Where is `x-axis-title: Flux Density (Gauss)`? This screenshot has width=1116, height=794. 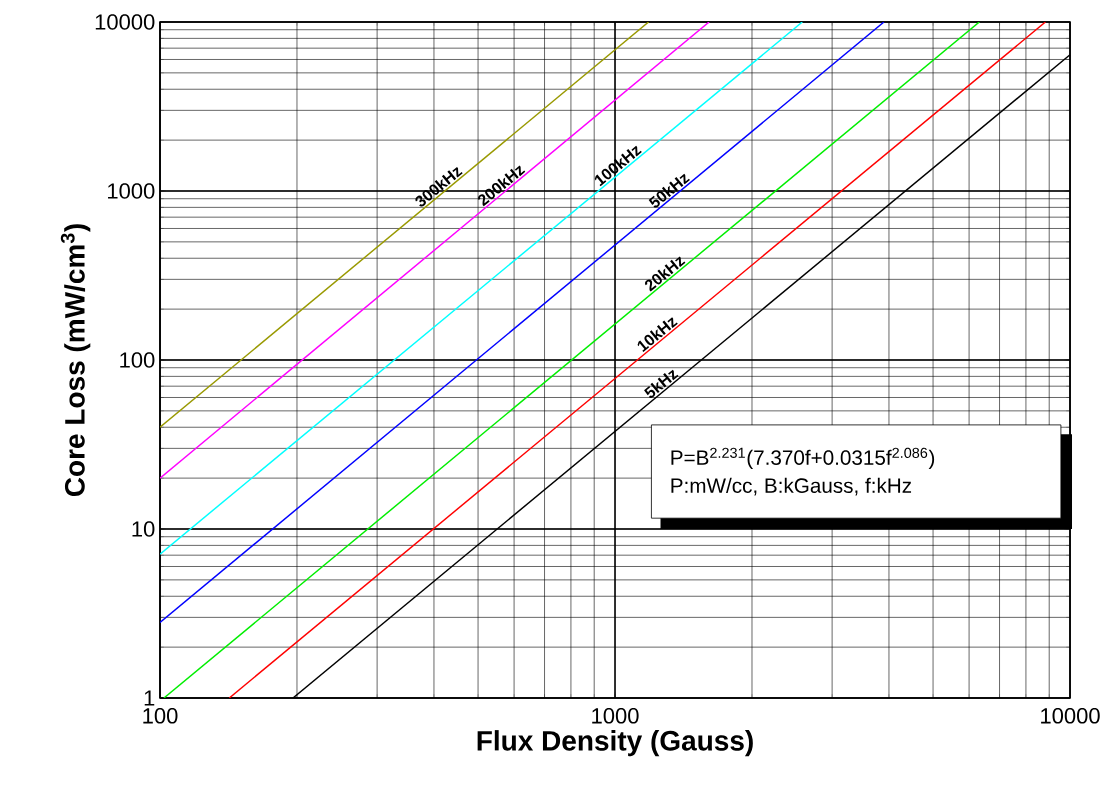 x-axis-title: Flux Density (Gauss) is located at coordinates (615, 743).